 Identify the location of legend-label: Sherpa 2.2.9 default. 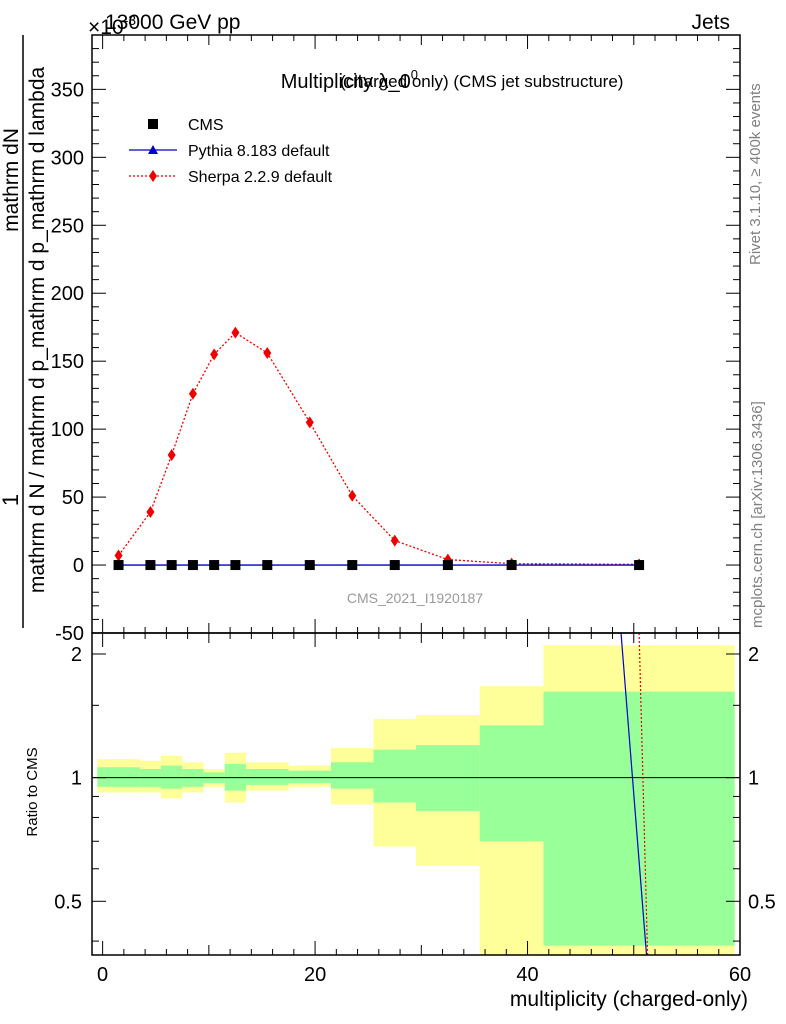
(260, 177).